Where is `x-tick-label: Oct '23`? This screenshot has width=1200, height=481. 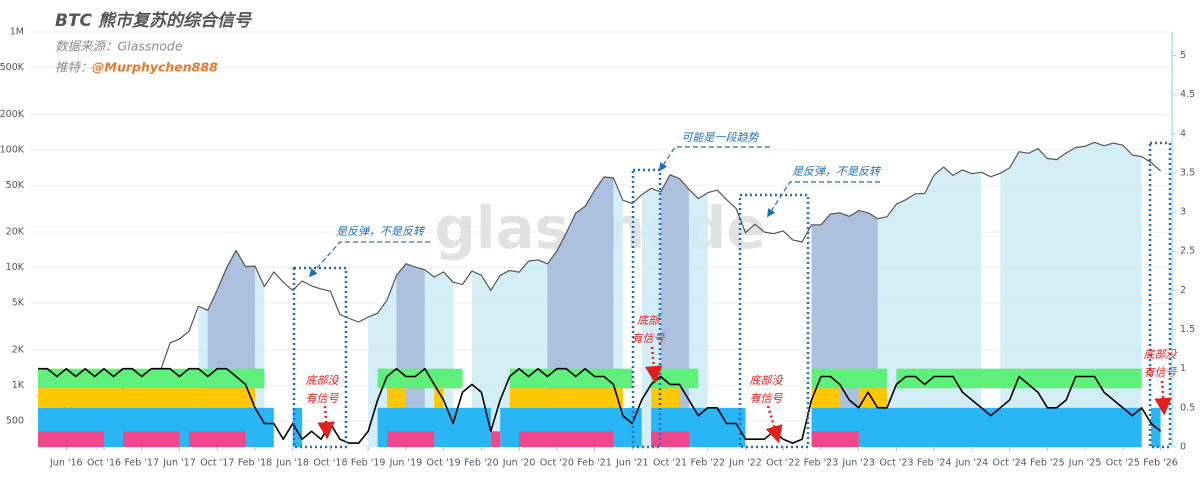
x-tick-label: Oct '23 is located at coordinates (896, 463).